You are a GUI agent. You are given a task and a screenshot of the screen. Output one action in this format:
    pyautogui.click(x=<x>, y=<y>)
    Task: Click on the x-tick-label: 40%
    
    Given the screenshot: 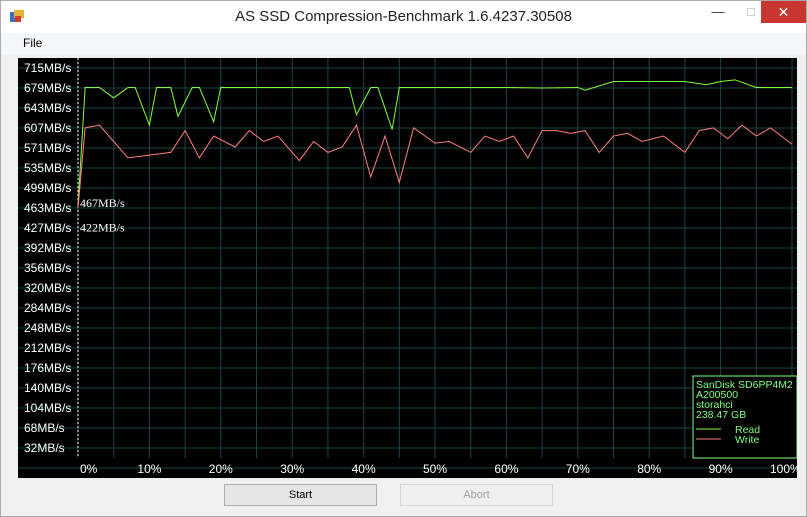 What is the action you would take?
    pyautogui.click(x=364, y=469)
    